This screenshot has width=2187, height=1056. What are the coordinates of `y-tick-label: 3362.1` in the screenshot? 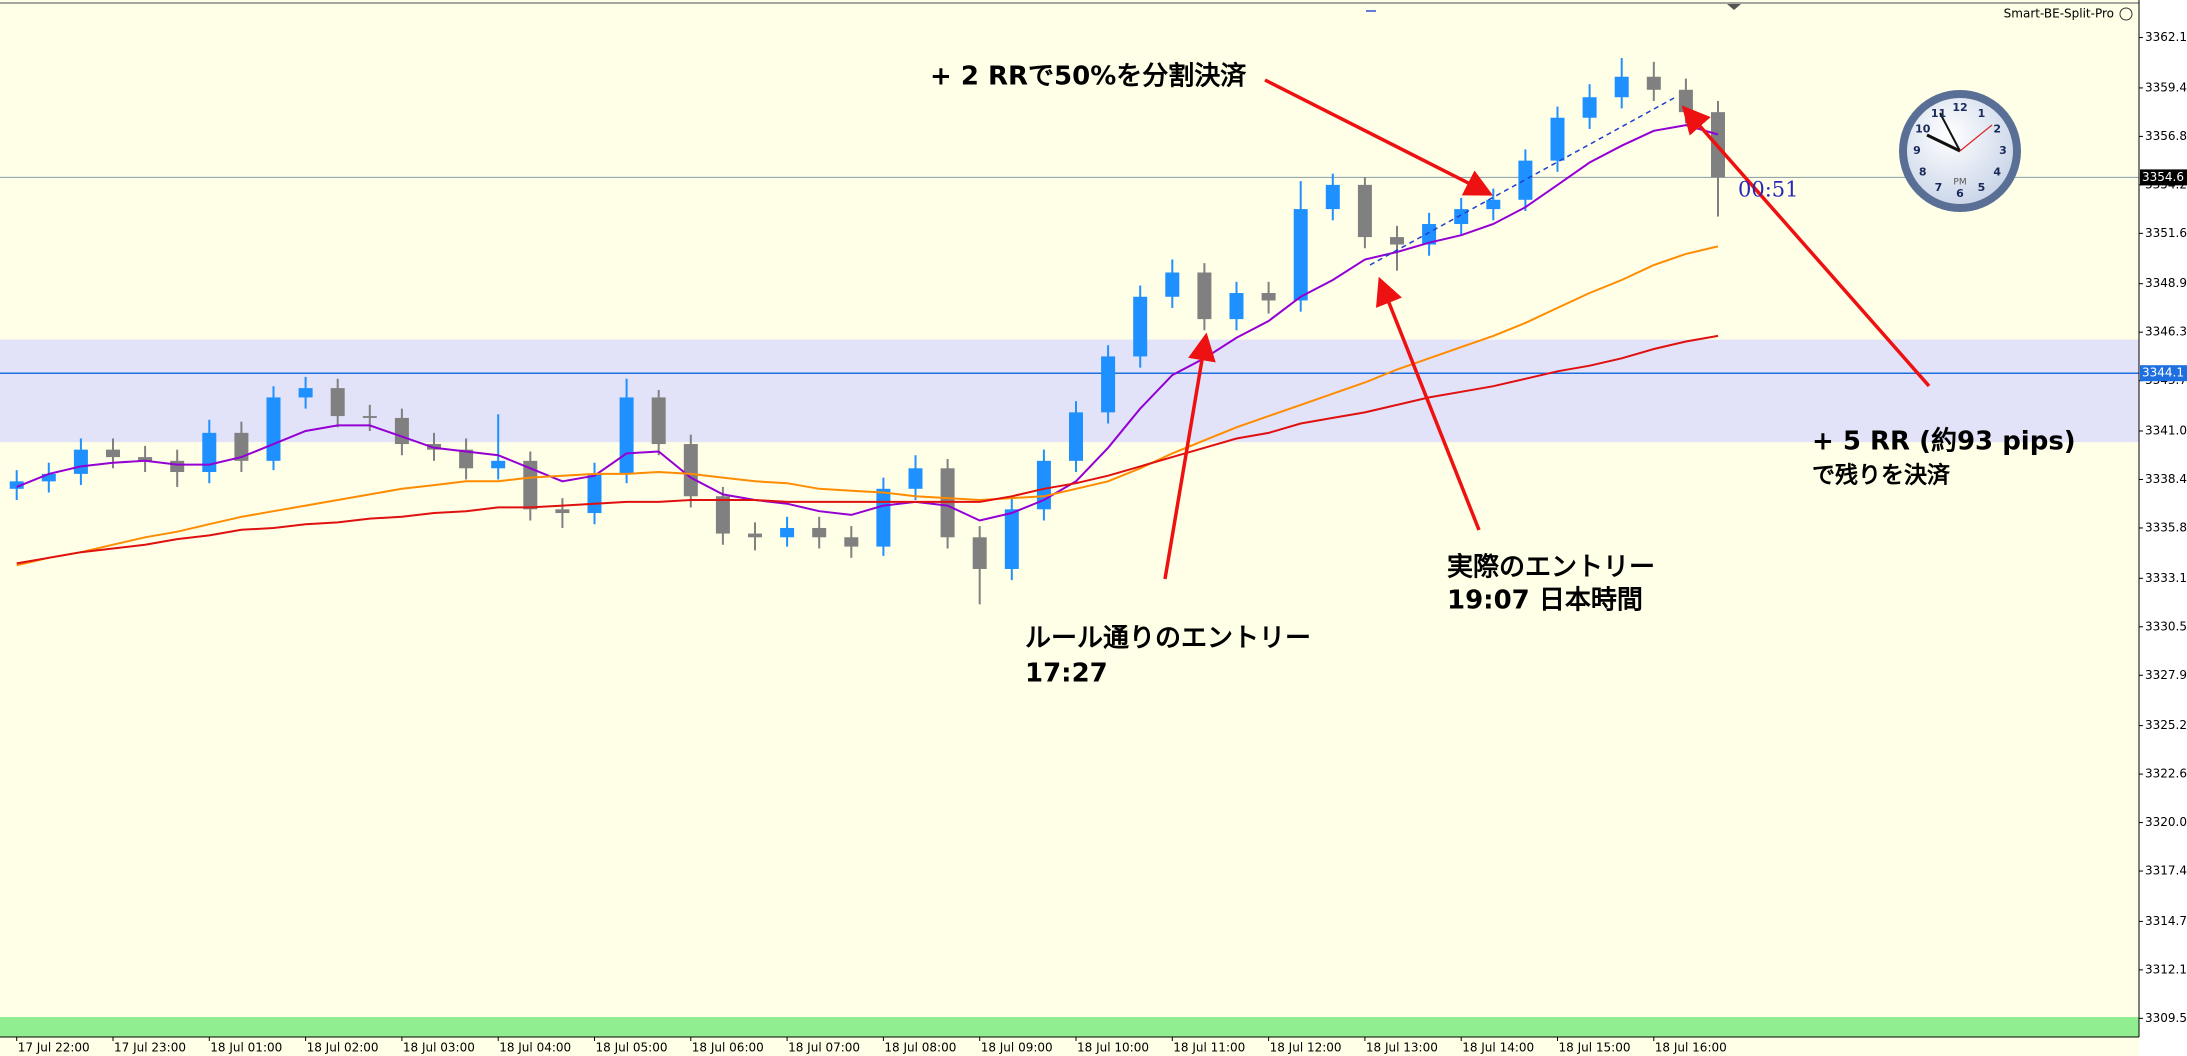 It's located at (2166, 37).